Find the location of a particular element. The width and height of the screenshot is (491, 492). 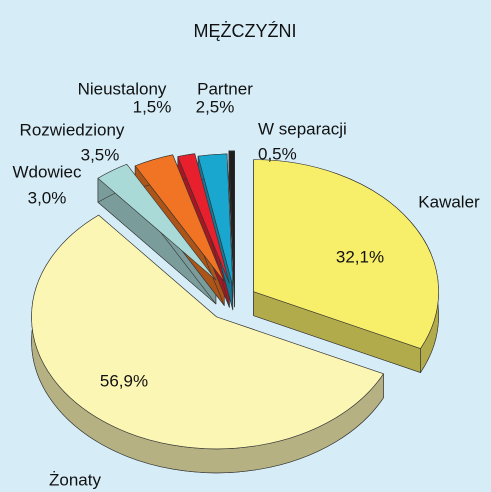

slice-label: Wdowiec is located at coordinates (47, 171).